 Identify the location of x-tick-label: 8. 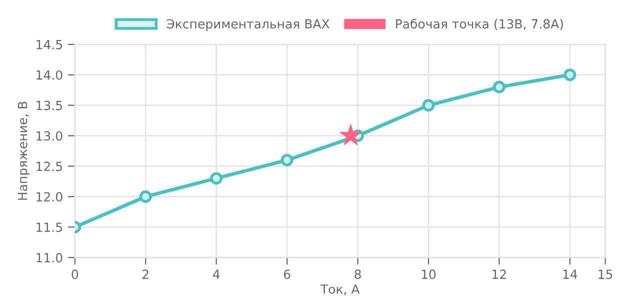
(357, 274).